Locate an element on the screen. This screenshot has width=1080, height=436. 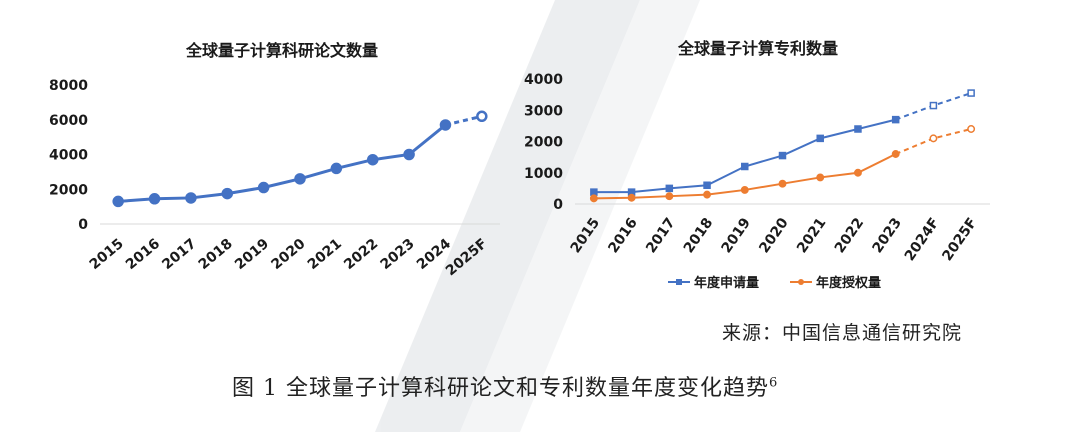
legend-label: 年度授权量 is located at coordinates (848, 283).